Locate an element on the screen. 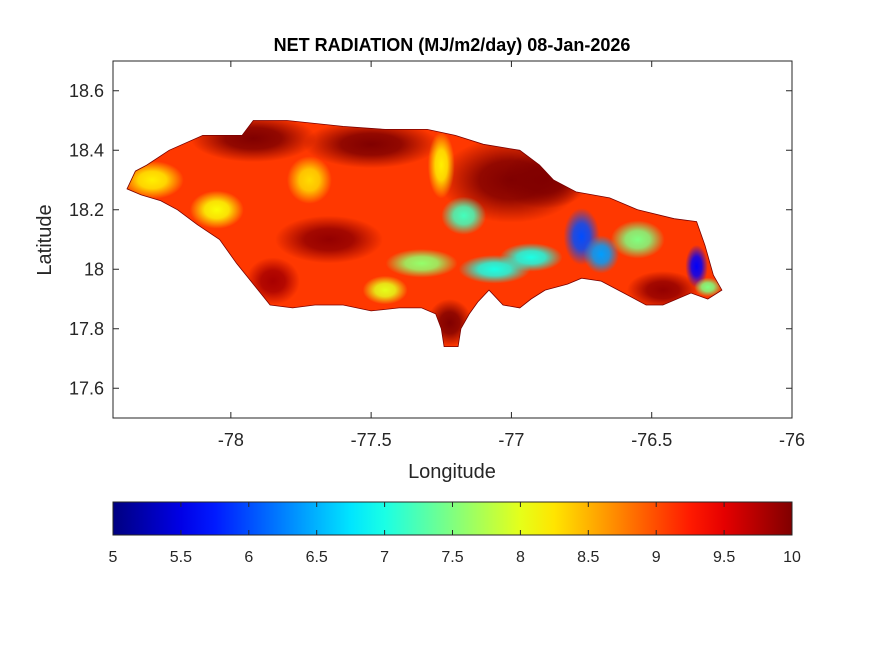 The image size is (875, 656). colorbar-tick-label: 9.5 is located at coordinates (724, 557).